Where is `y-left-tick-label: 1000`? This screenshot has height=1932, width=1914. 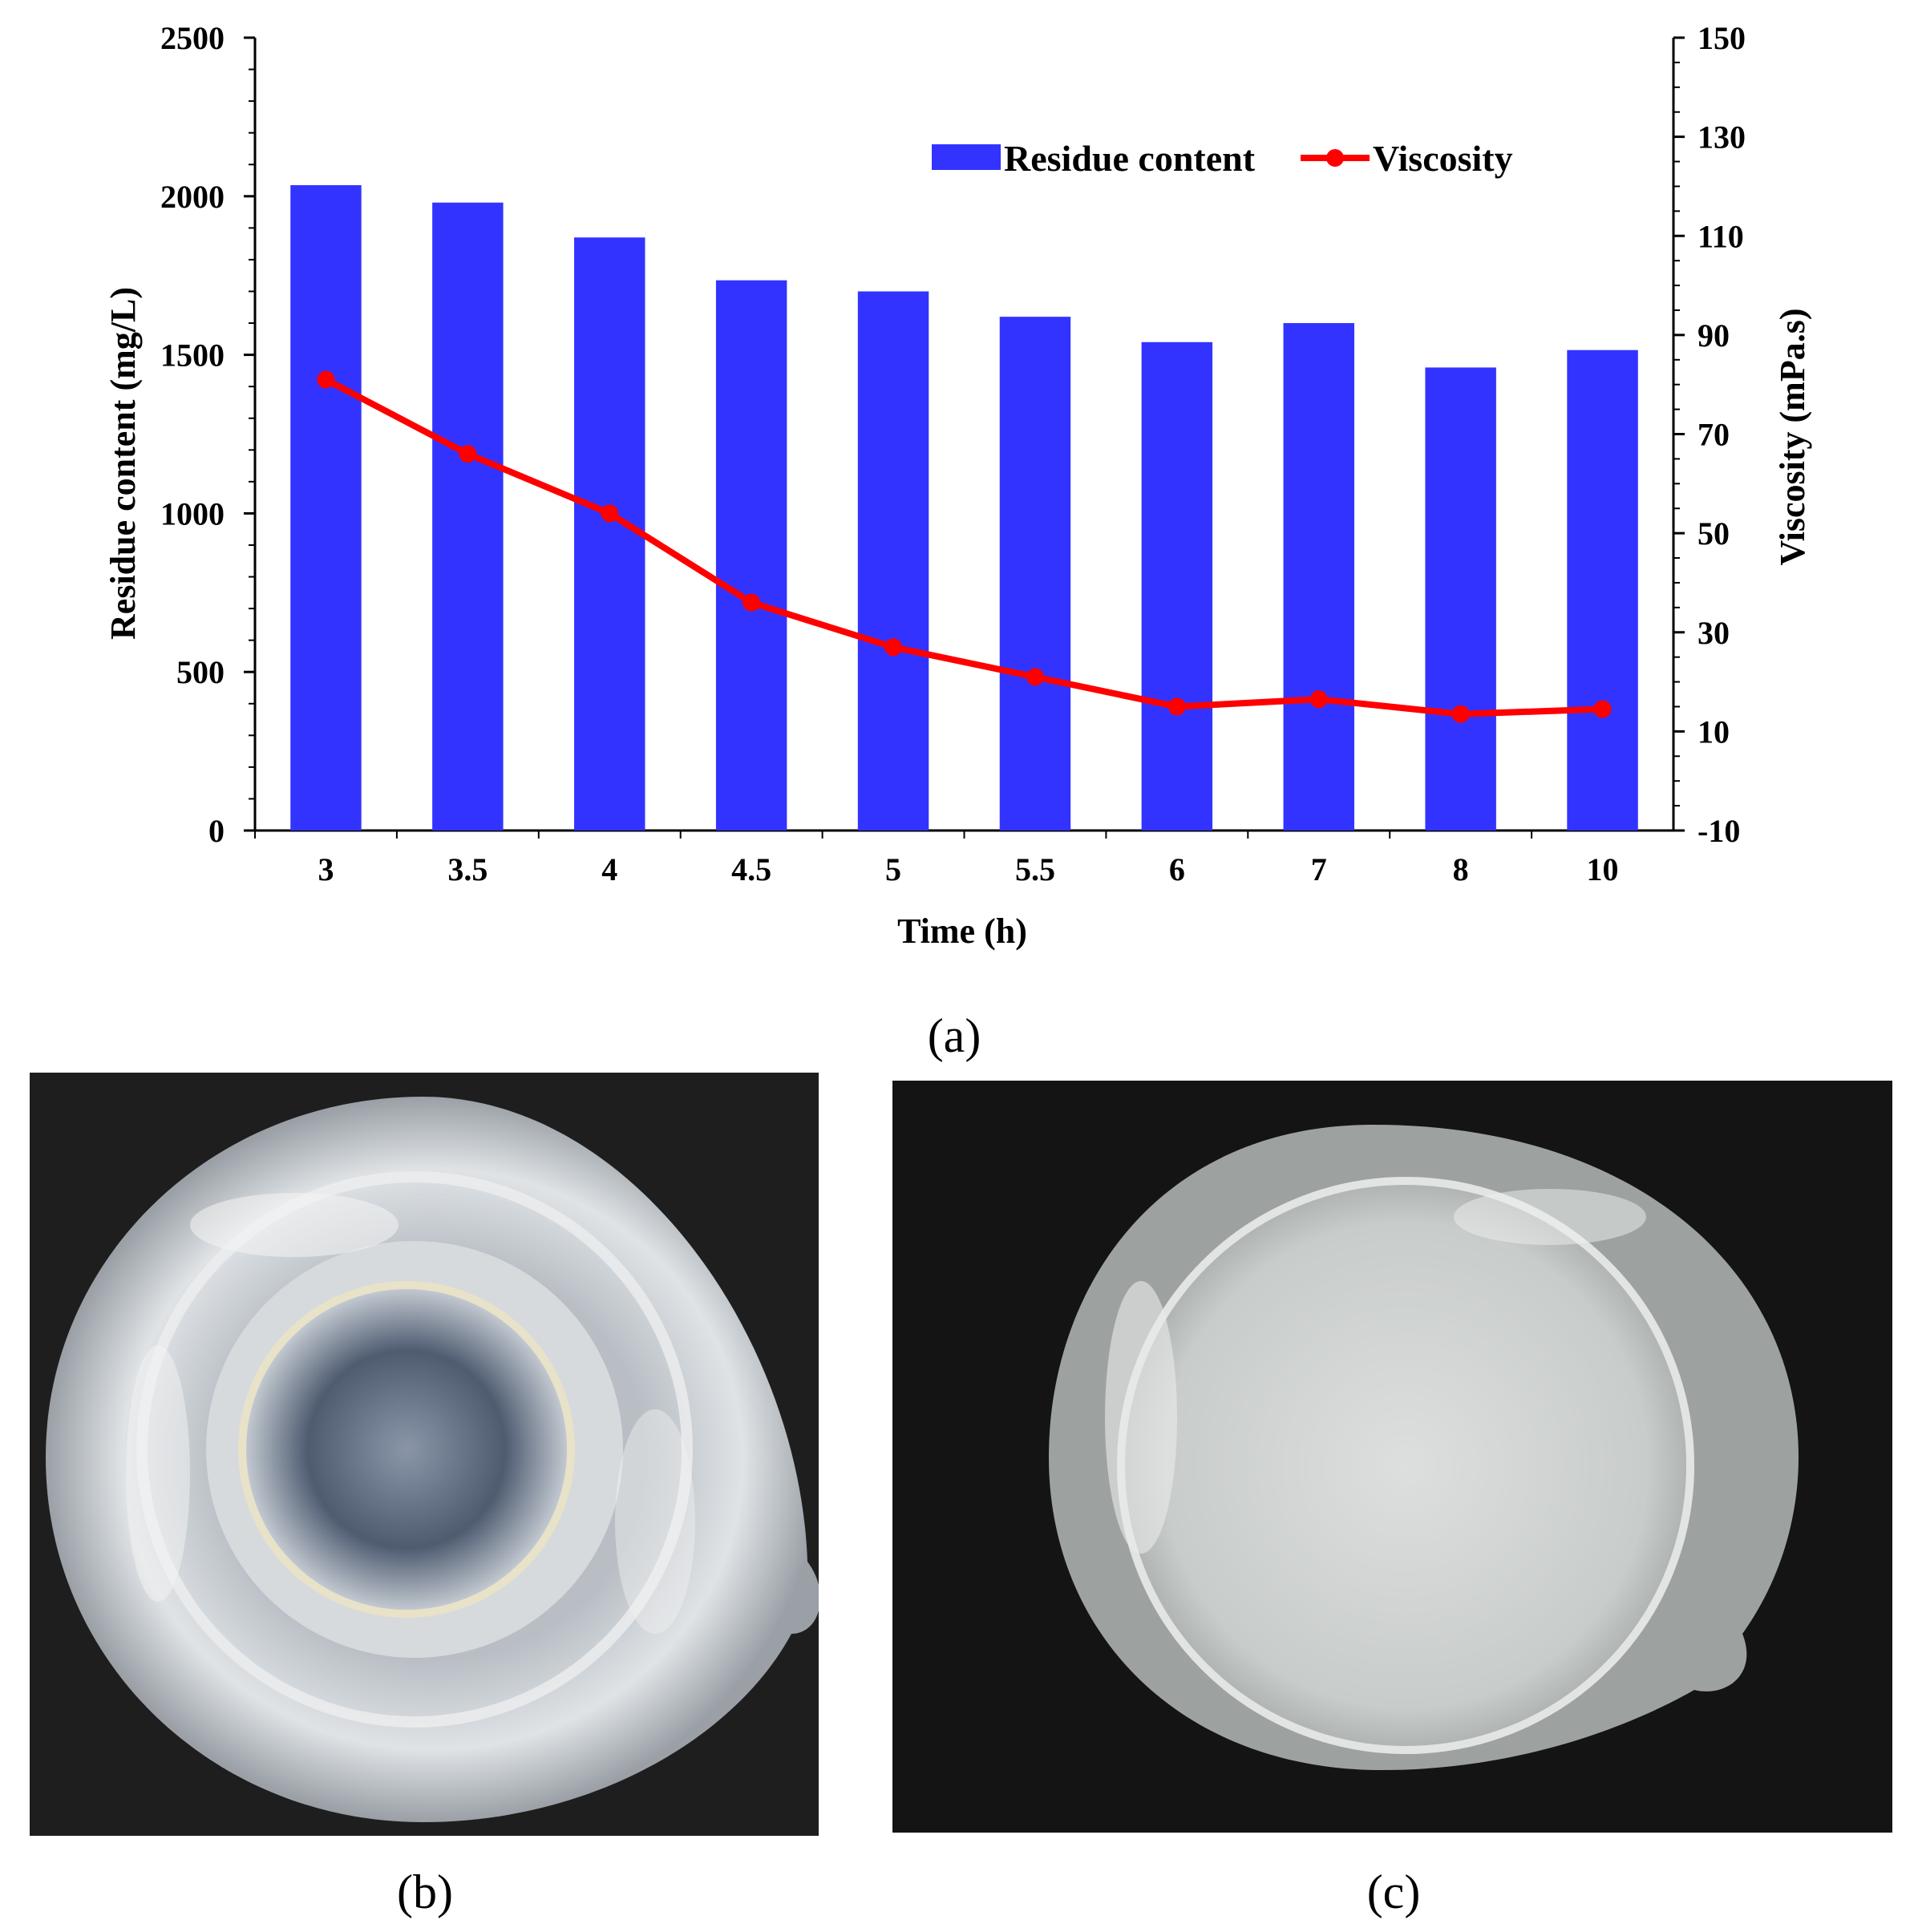 y-left-tick-label: 1000 is located at coordinates (192, 513).